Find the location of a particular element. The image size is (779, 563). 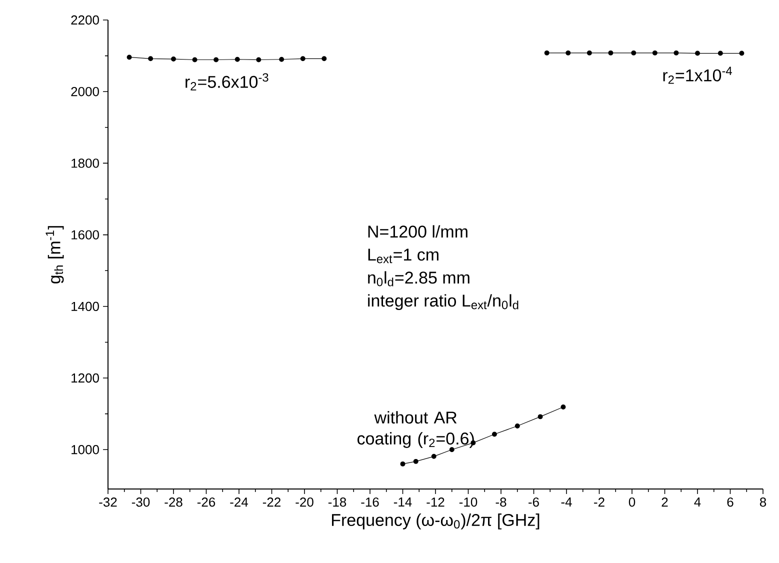

x-tick-label: -32 is located at coordinates (108, 502).